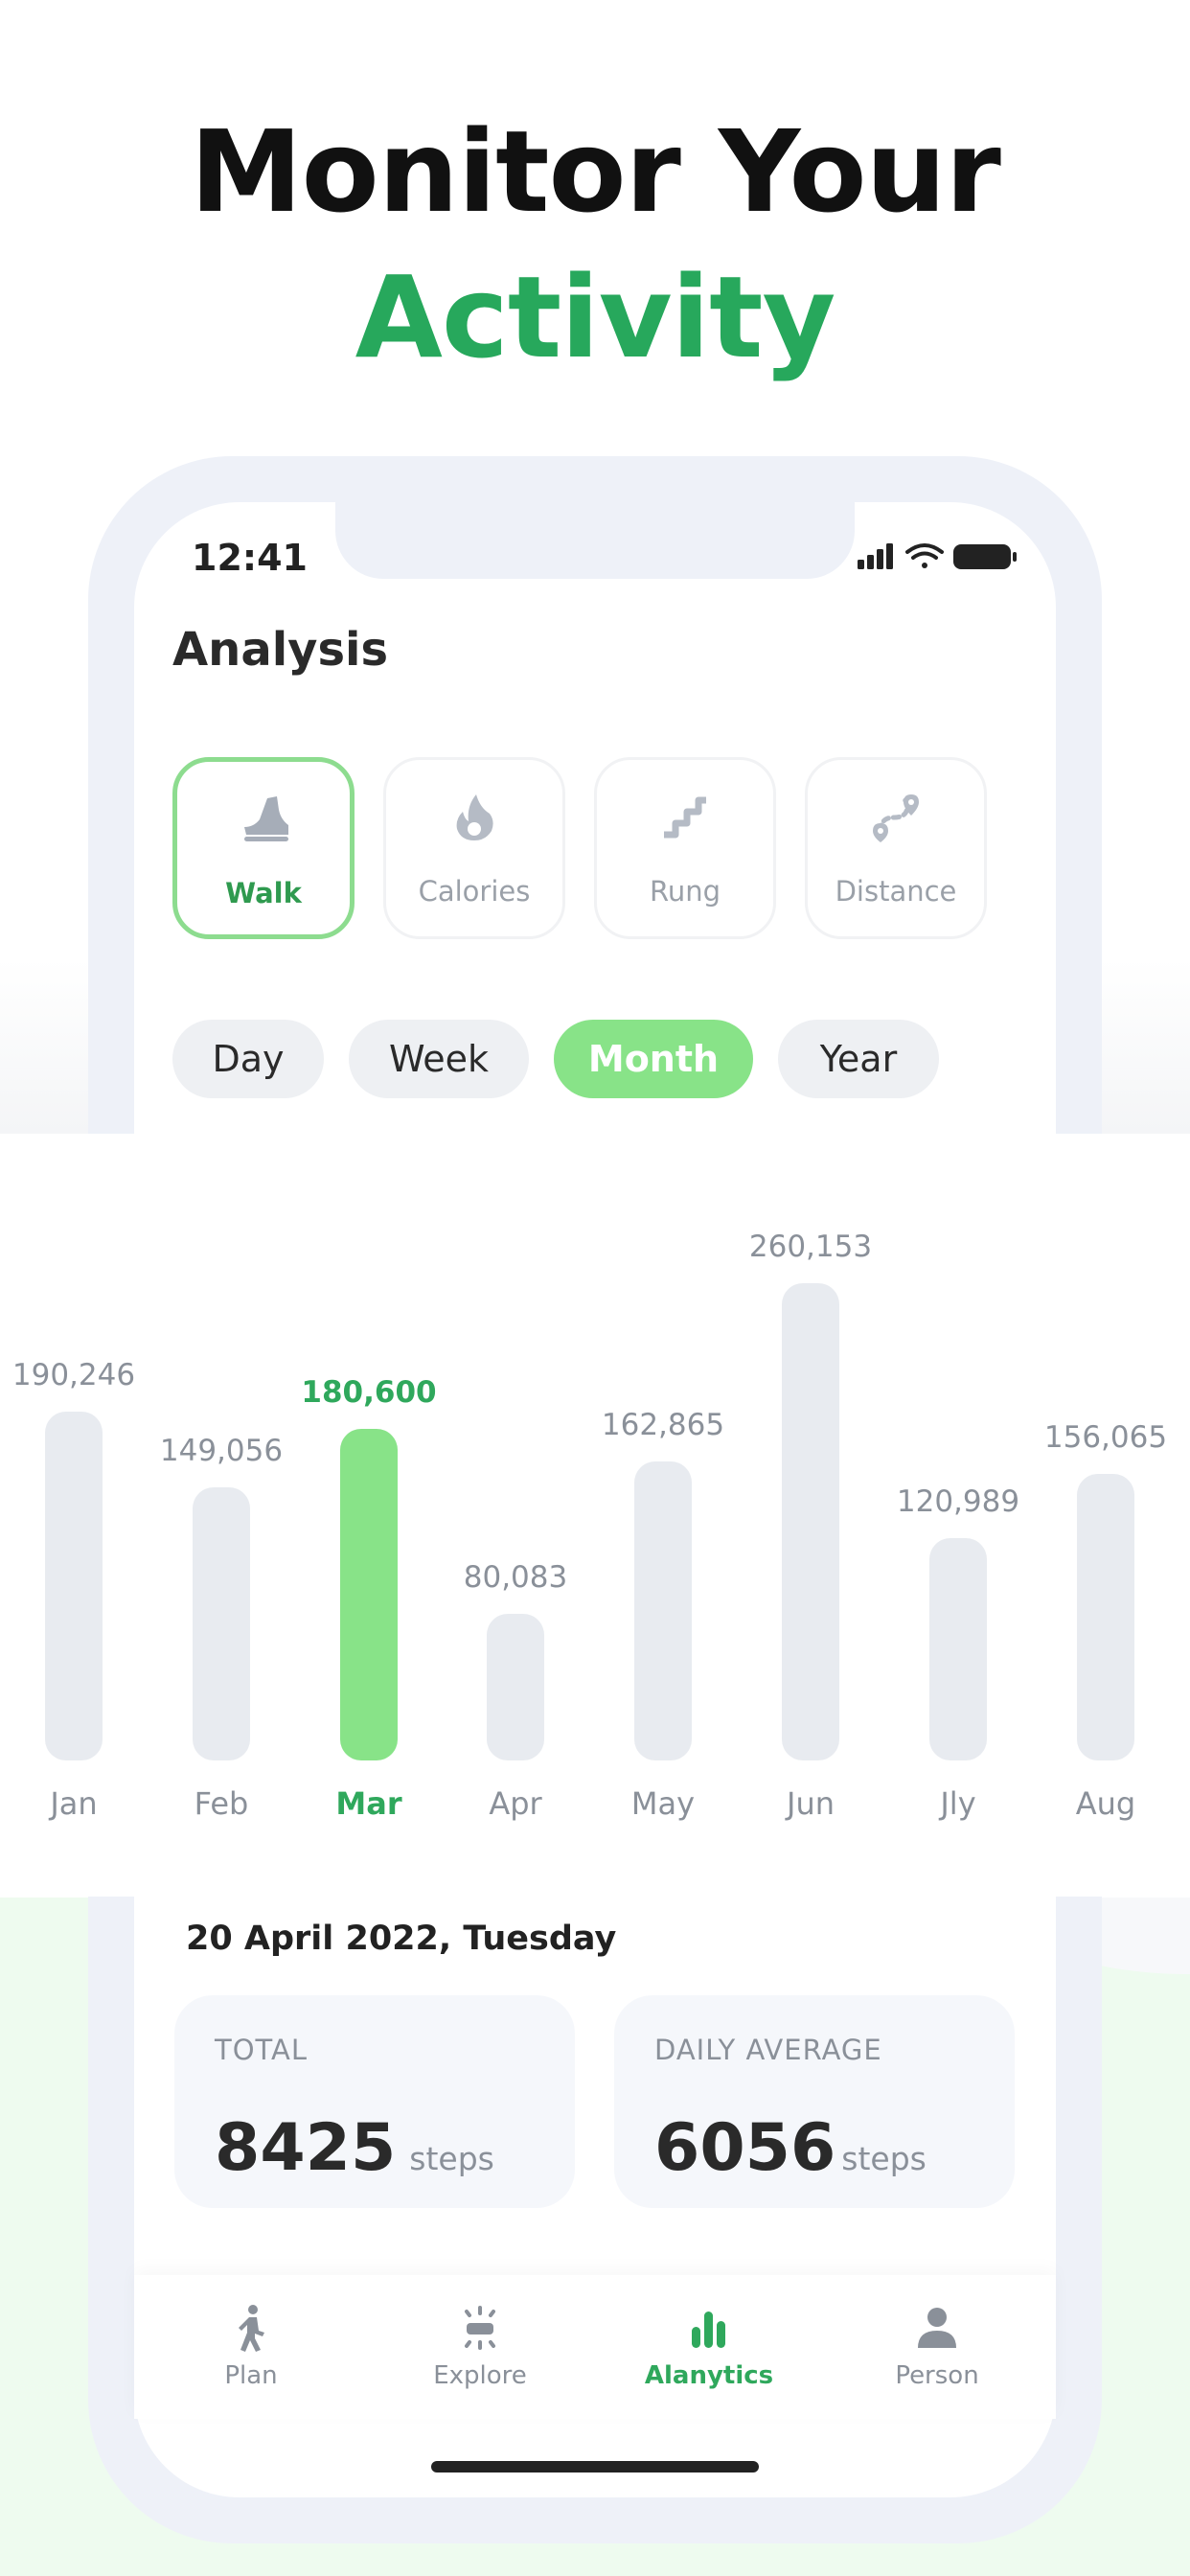 The image size is (1190, 2576). I want to click on signal-icon, so click(875, 556).